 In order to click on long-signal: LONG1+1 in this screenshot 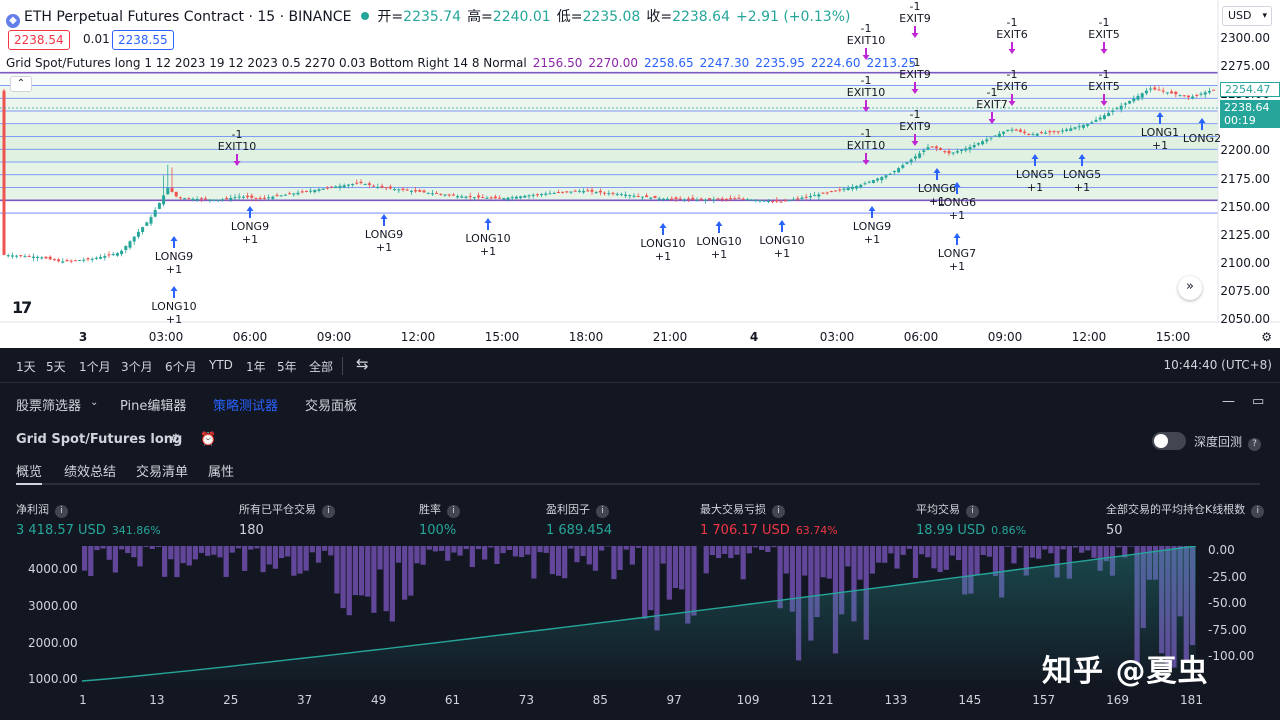, I will do `click(1160, 132)`.